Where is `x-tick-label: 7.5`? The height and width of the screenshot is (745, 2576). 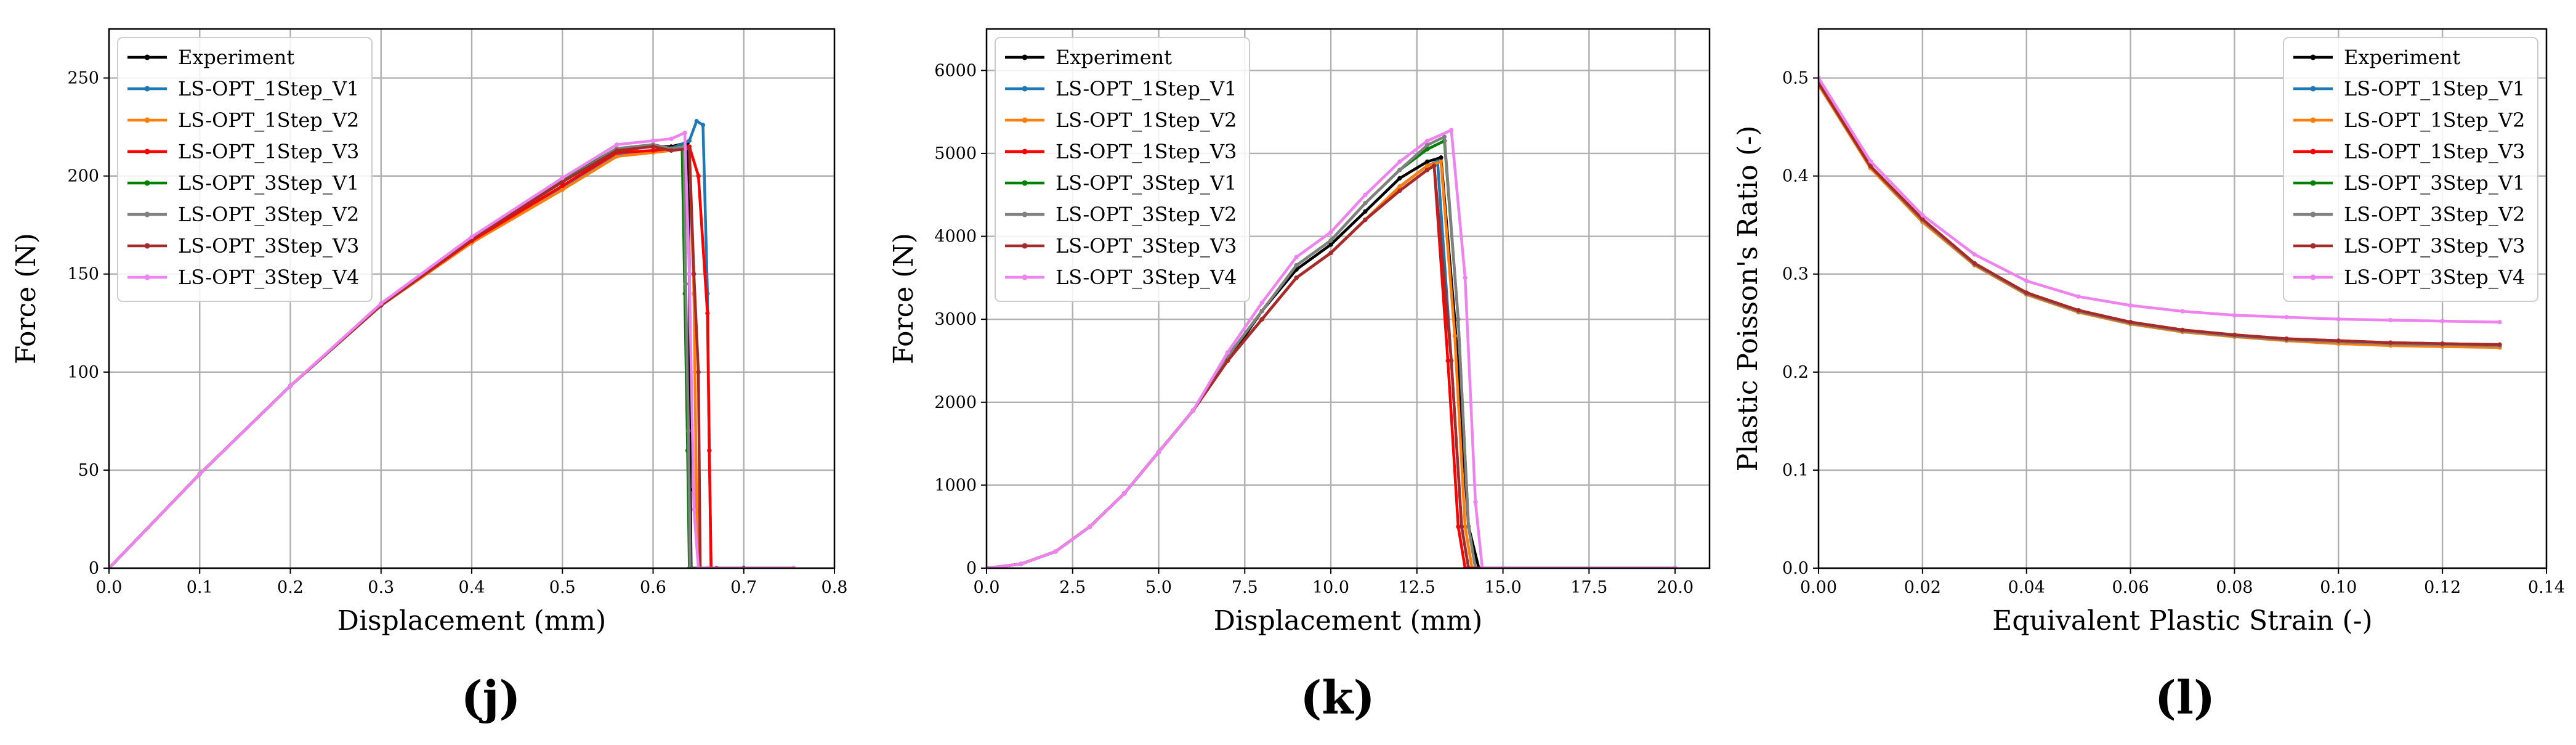 x-tick-label: 7.5 is located at coordinates (1245, 587).